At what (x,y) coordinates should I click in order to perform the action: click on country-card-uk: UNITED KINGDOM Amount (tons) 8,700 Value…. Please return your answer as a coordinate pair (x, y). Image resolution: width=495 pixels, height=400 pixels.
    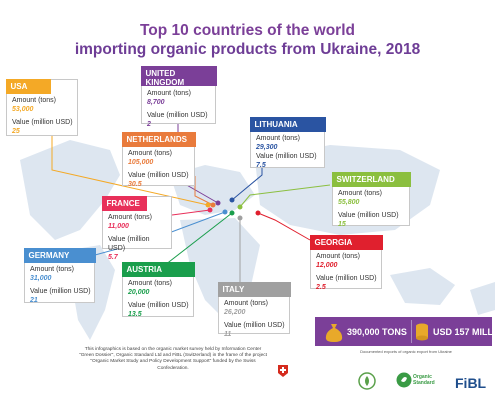
    Looking at the image, I should click on (178, 96).